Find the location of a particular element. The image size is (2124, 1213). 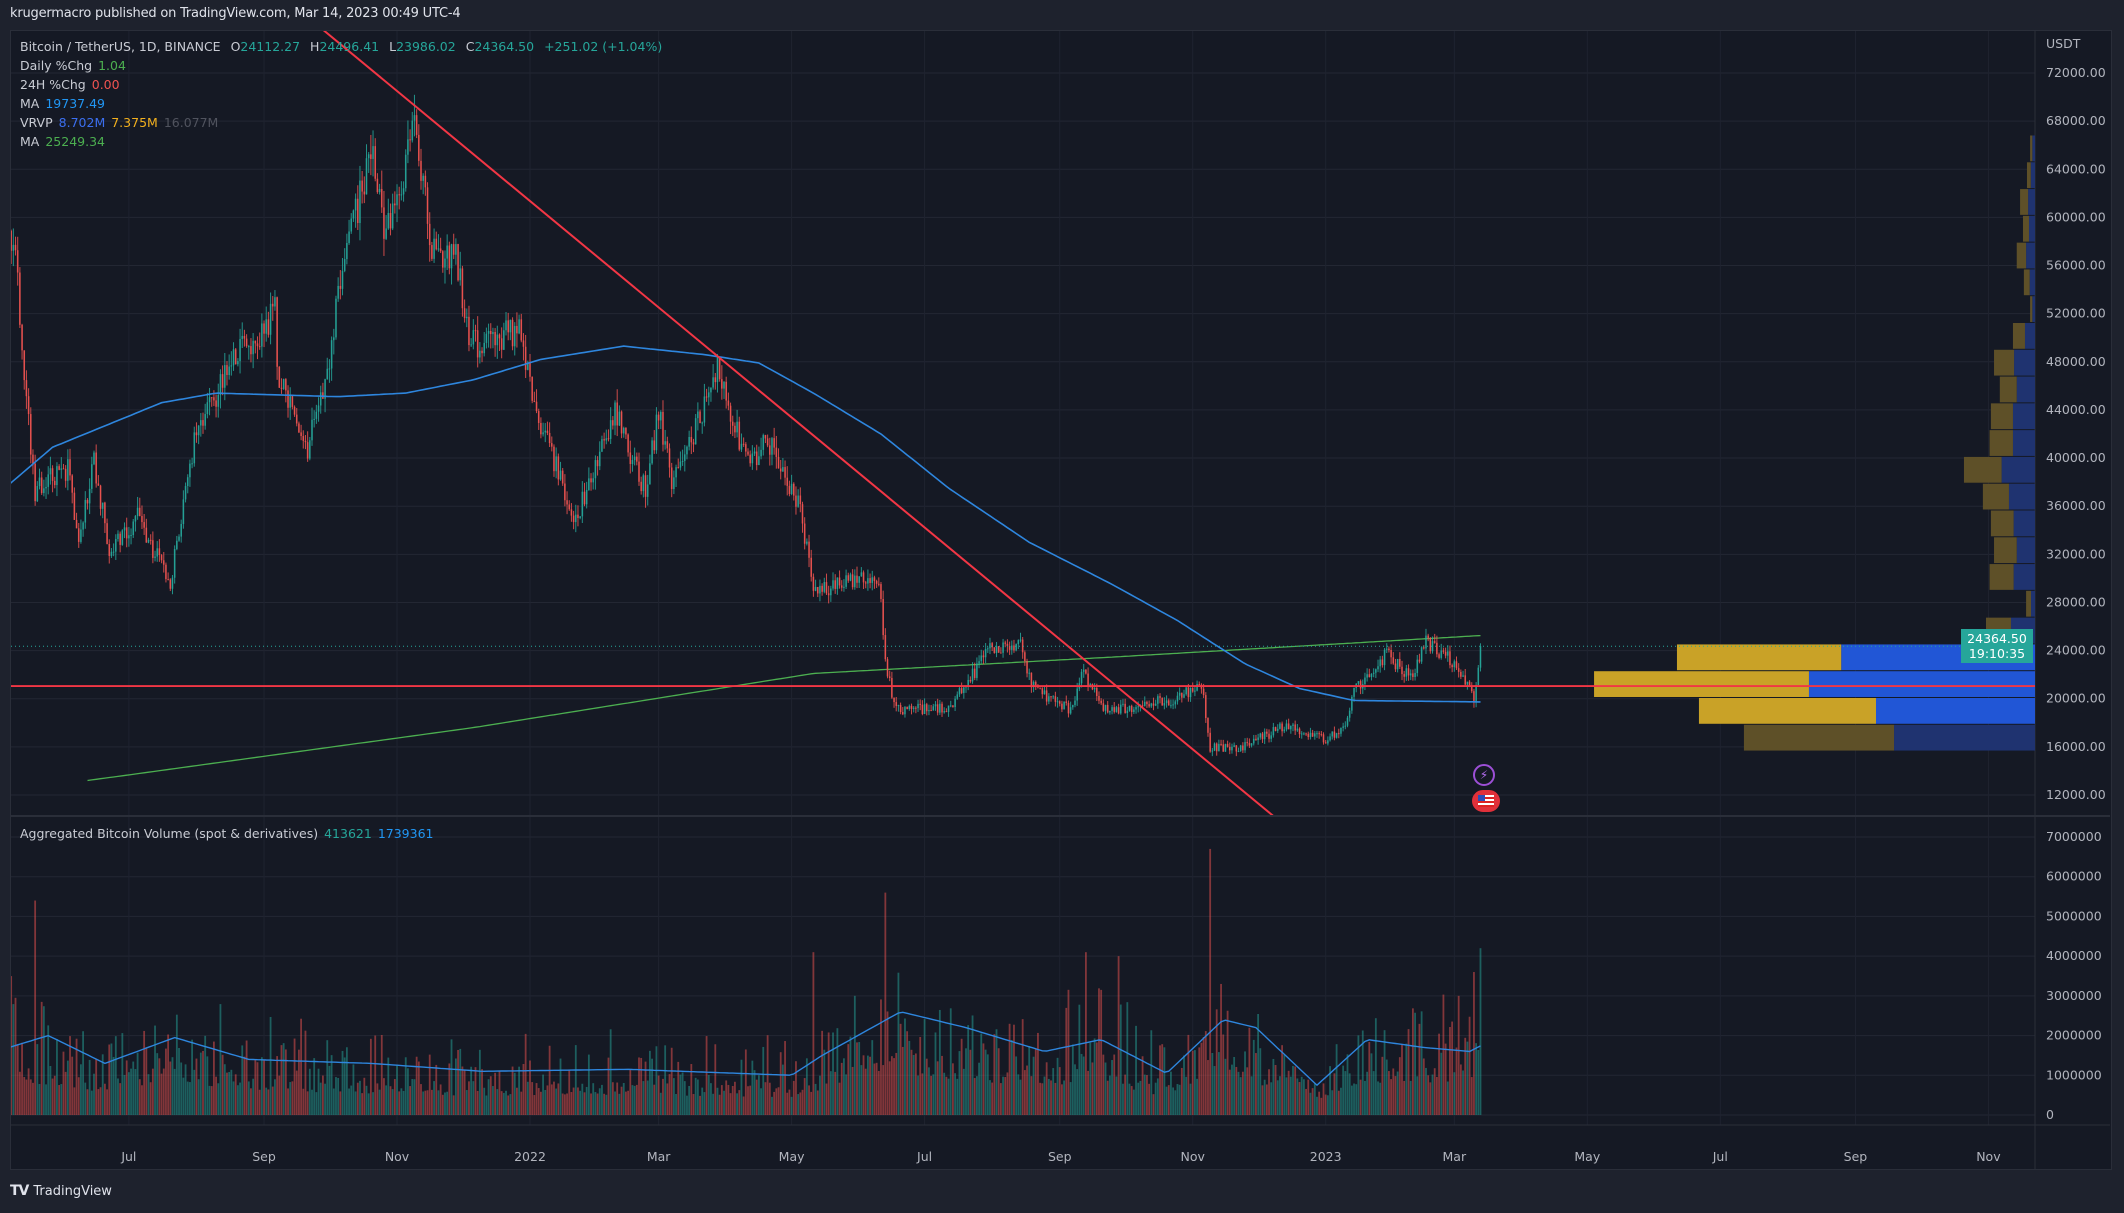

lightning-icon: ⚡ is located at coordinates (1484, 775).